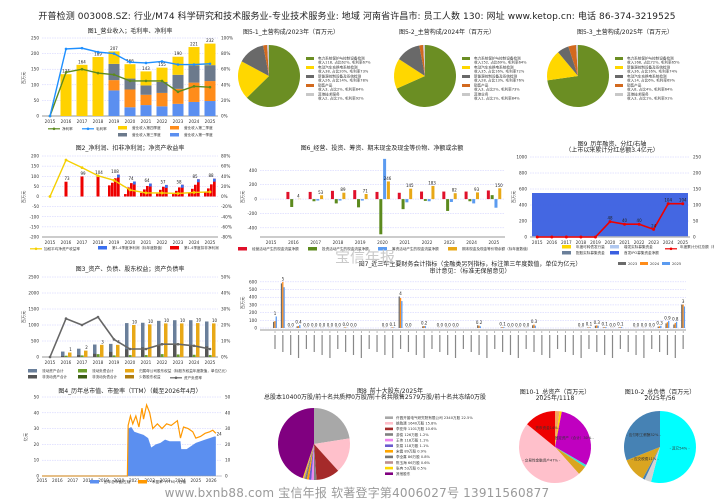  What do you see at coordinates (191, 351) in the screenshot?
I see `bar-noncurrent-assets` at bounding box center [191, 351].